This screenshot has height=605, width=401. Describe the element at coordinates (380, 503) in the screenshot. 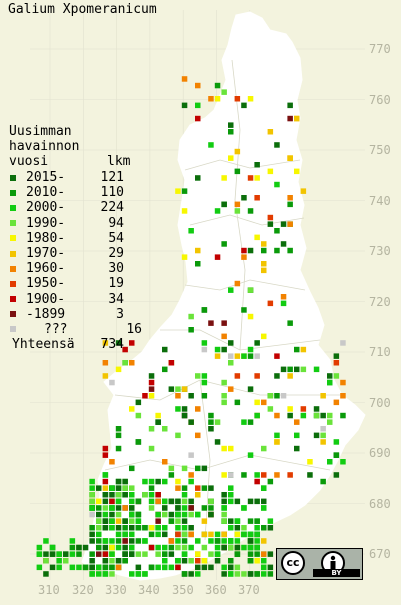

I see `y-tick-label: 680` at that location.